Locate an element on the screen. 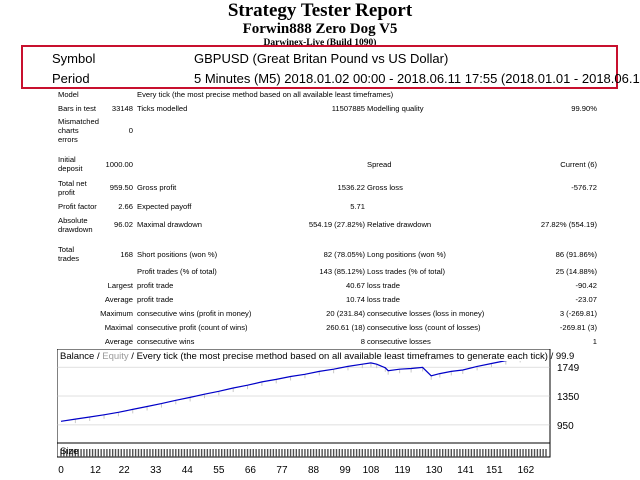 This screenshot has height=480, width=640. deposit-value: 1000.00 is located at coordinates (119, 164).